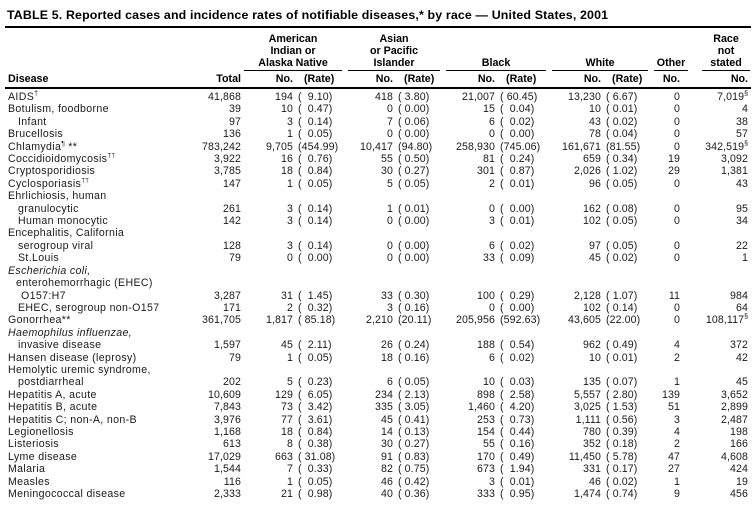 This screenshot has width=756, height=529. I want to click on api-rate-cell: ( 0.50), so click(414, 159).